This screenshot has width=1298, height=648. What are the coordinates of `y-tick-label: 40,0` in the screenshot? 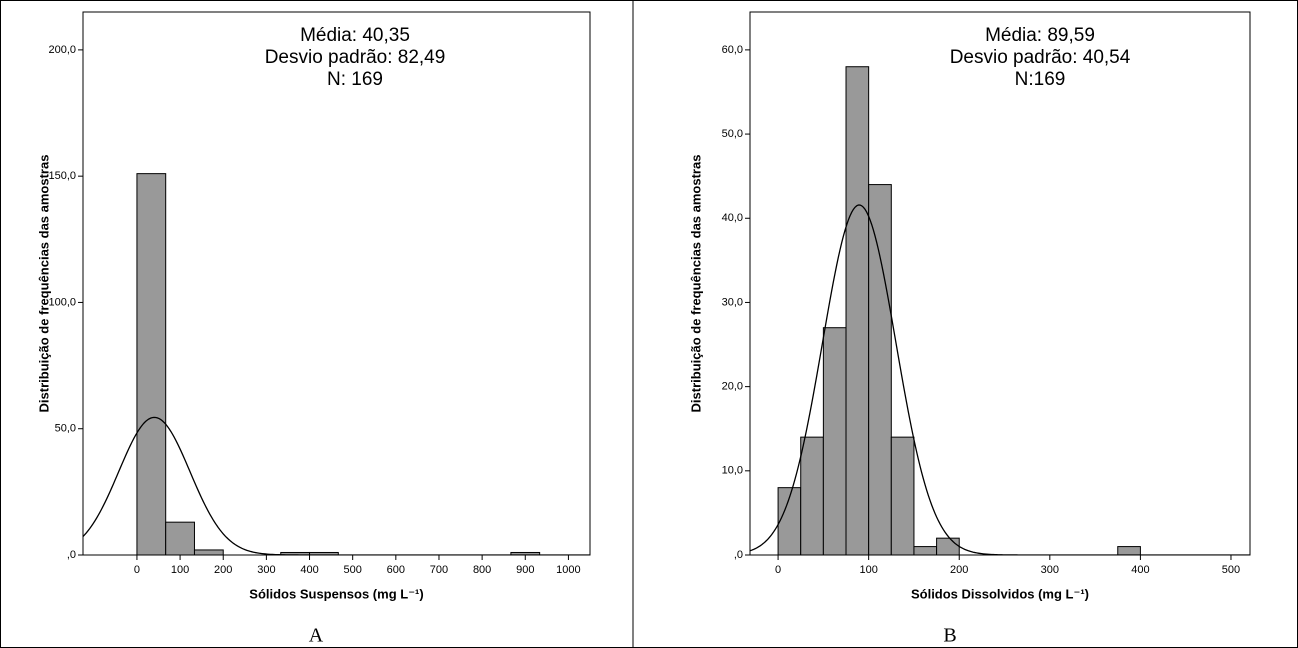 It's located at (732, 218).